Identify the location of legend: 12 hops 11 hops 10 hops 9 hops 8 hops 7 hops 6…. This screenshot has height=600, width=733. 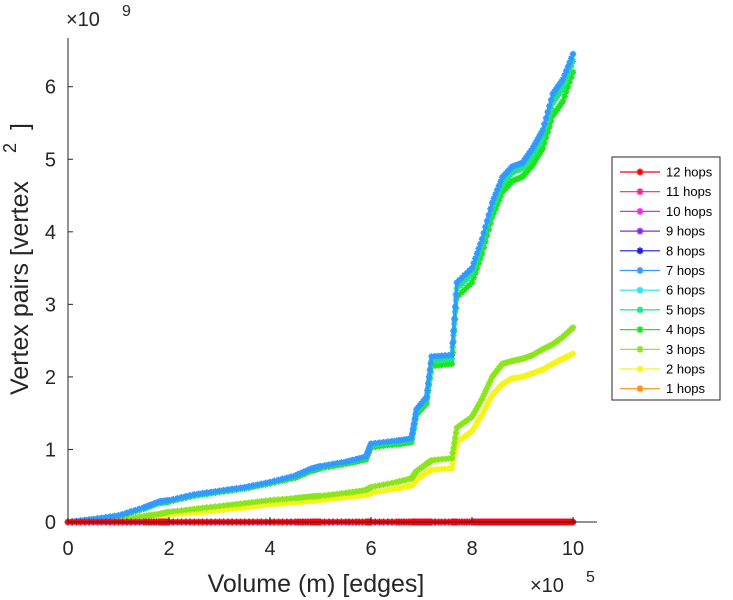
(666, 278).